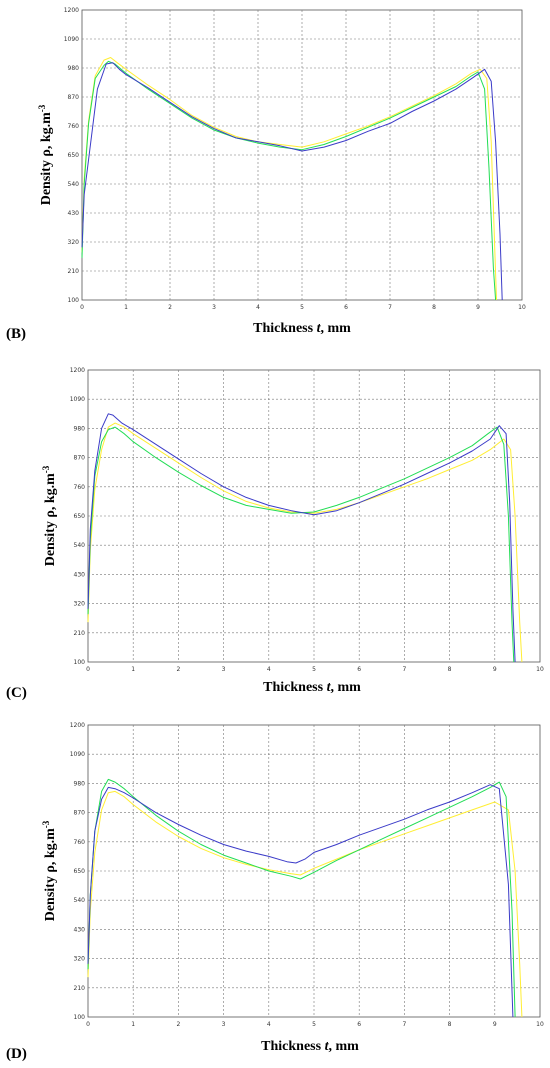 The height and width of the screenshot is (1068, 550). What do you see at coordinates (16, 334) in the screenshot?
I see `panel-label: (B)` at bounding box center [16, 334].